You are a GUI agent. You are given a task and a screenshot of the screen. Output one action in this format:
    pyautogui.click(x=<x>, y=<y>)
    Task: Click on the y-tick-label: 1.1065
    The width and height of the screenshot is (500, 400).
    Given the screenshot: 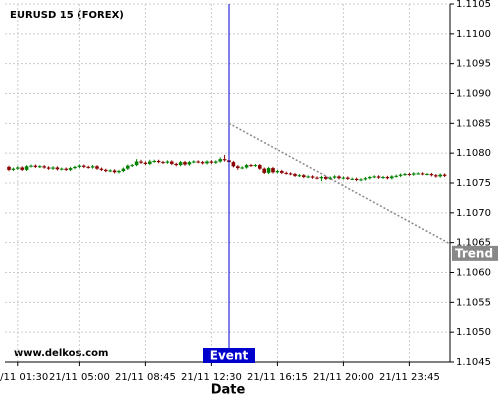 What is the action you would take?
    pyautogui.click(x=473, y=243)
    